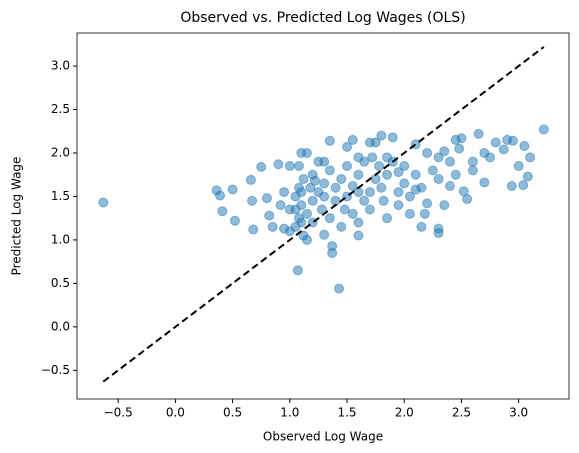  Describe the element at coordinates (60, 66) in the screenshot. I see `y-tick-label: 3.0` at that location.